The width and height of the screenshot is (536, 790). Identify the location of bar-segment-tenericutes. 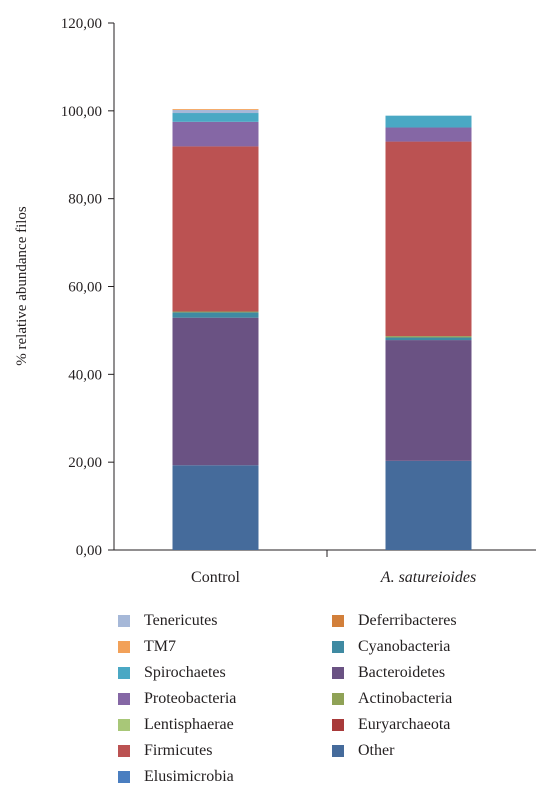
(215, 111).